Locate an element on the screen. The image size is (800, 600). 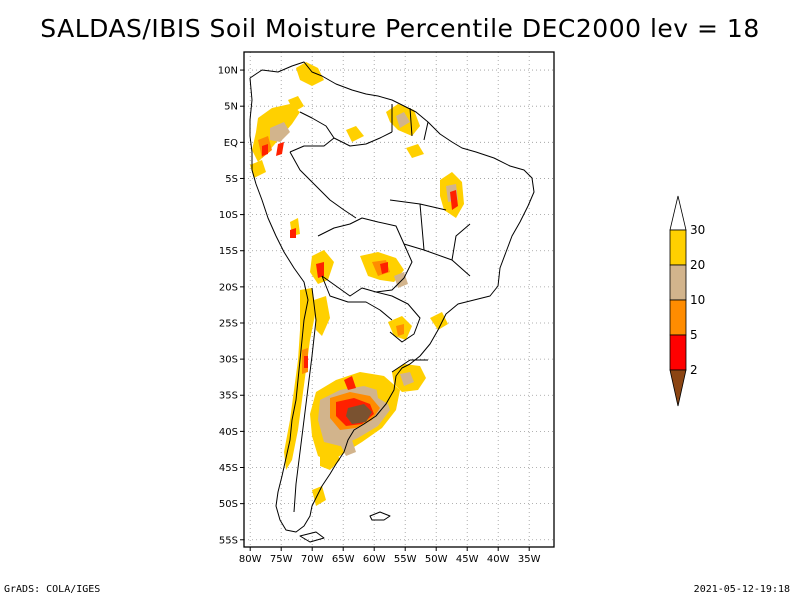
colorbar-label-30: 30 is located at coordinates (697, 230).